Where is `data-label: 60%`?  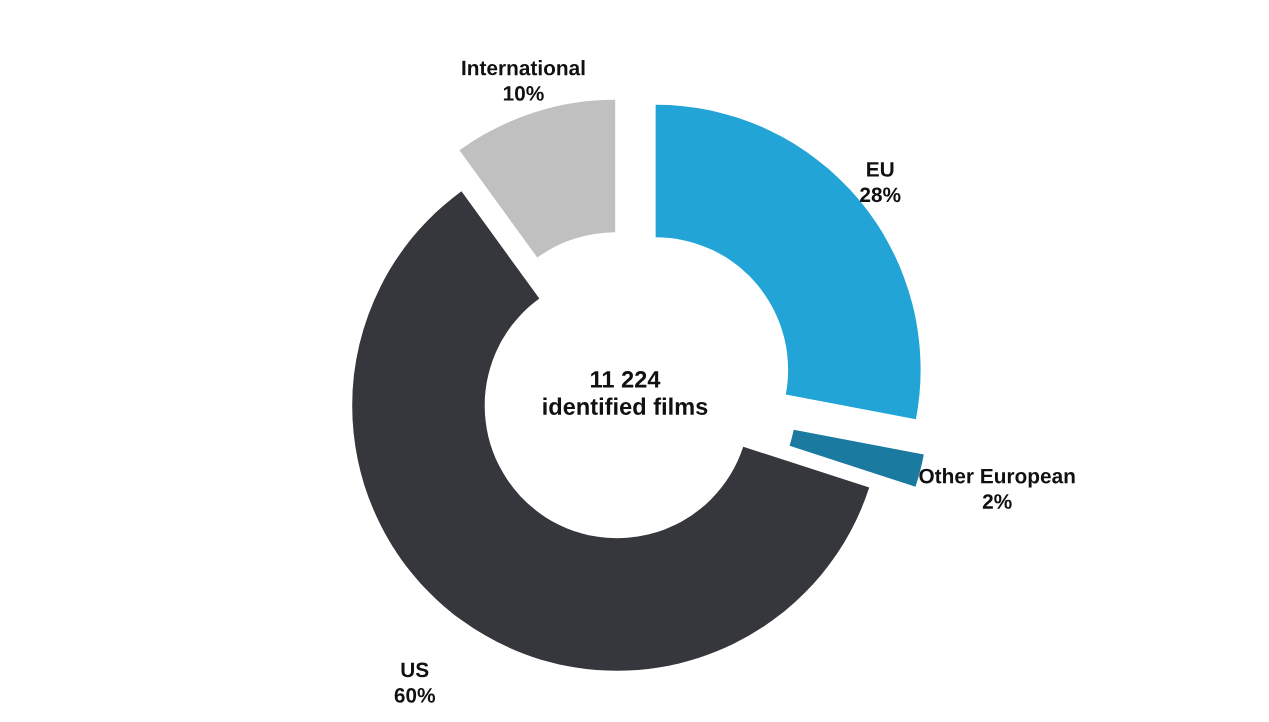
data-label: 60% is located at coordinates (415, 695).